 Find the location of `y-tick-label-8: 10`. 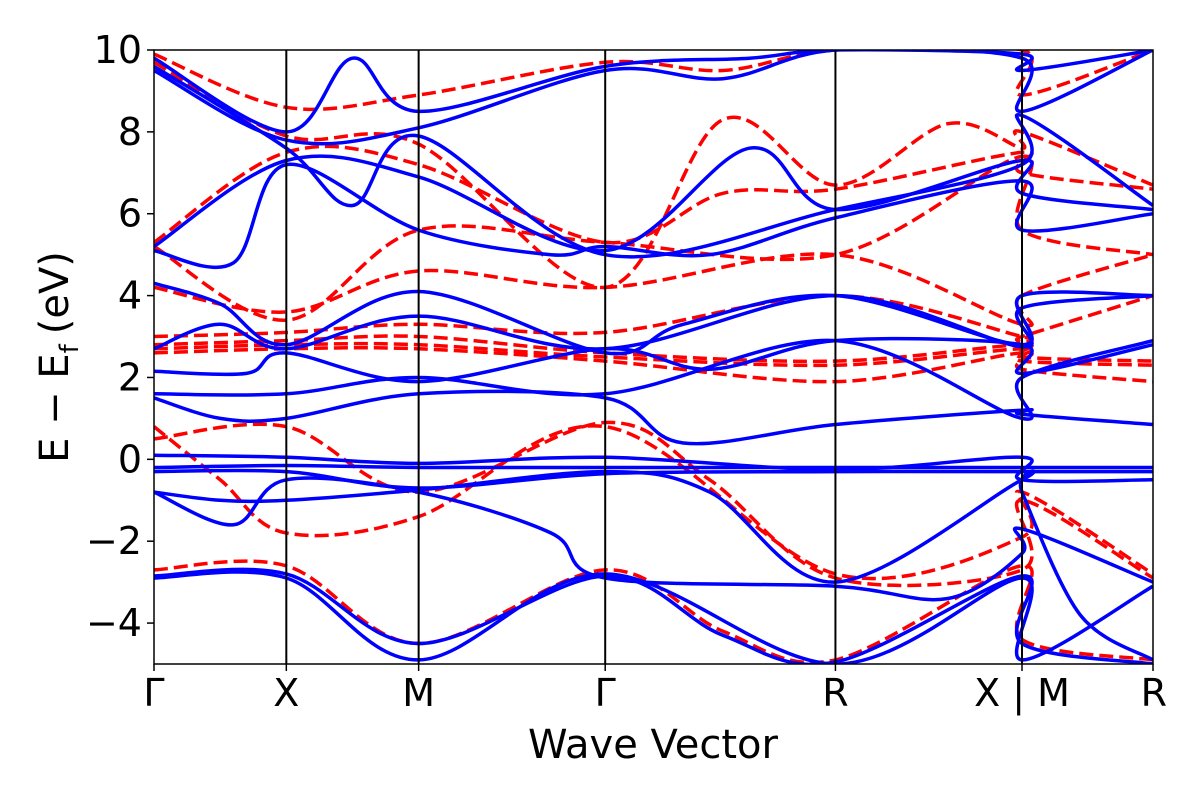

y-tick-label-8: 10 is located at coordinates (118, 50).